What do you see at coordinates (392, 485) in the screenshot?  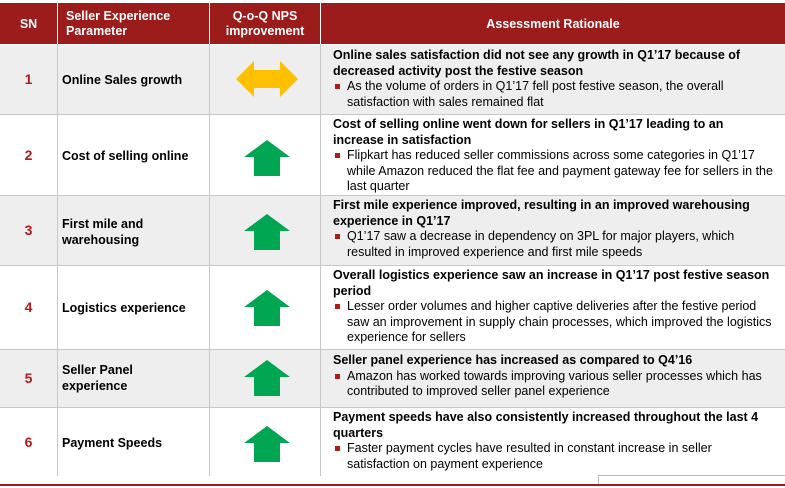 I see `footer-rule` at bounding box center [392, 485].